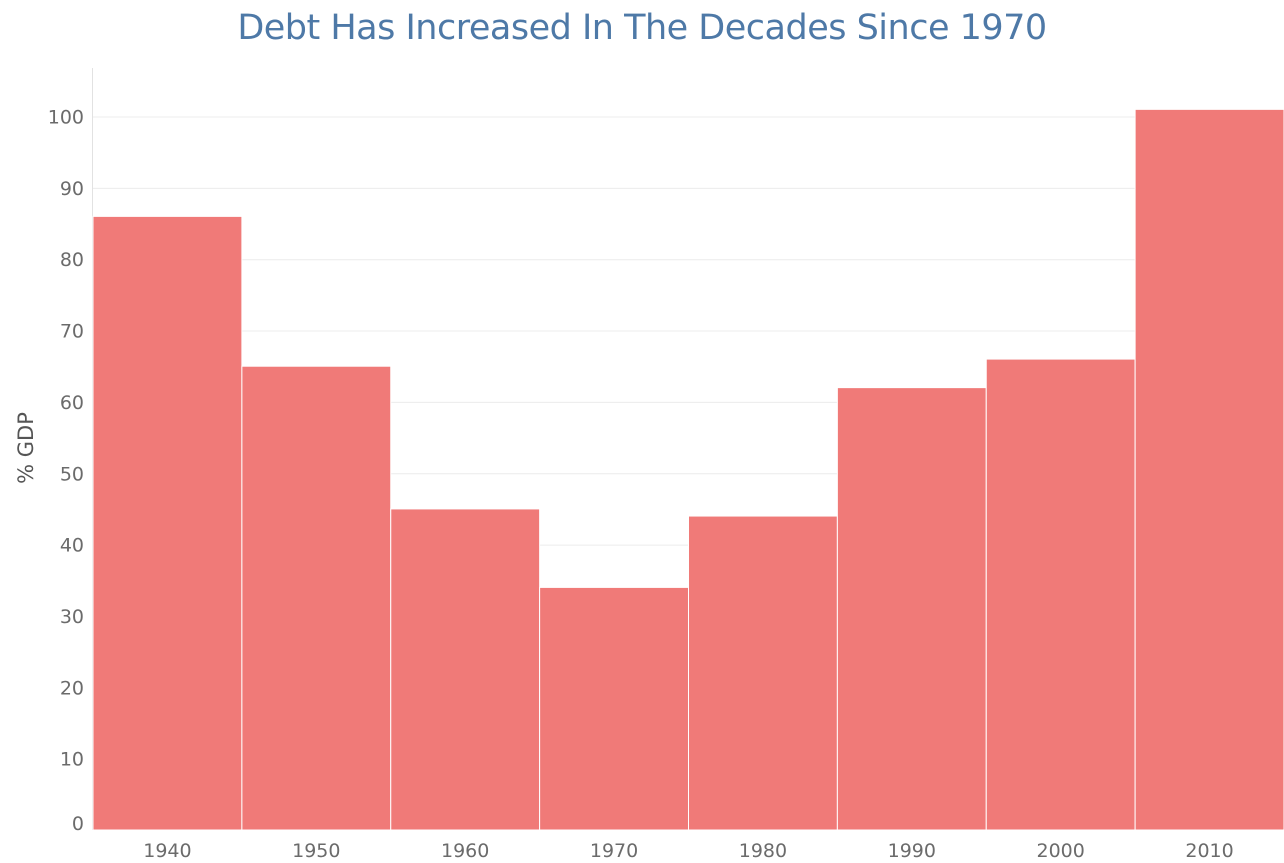 This screenshot has width=1284, height=863. Describe the element at coordinates (465, 669) in the screenshot. I see `bar-1960` at that location.